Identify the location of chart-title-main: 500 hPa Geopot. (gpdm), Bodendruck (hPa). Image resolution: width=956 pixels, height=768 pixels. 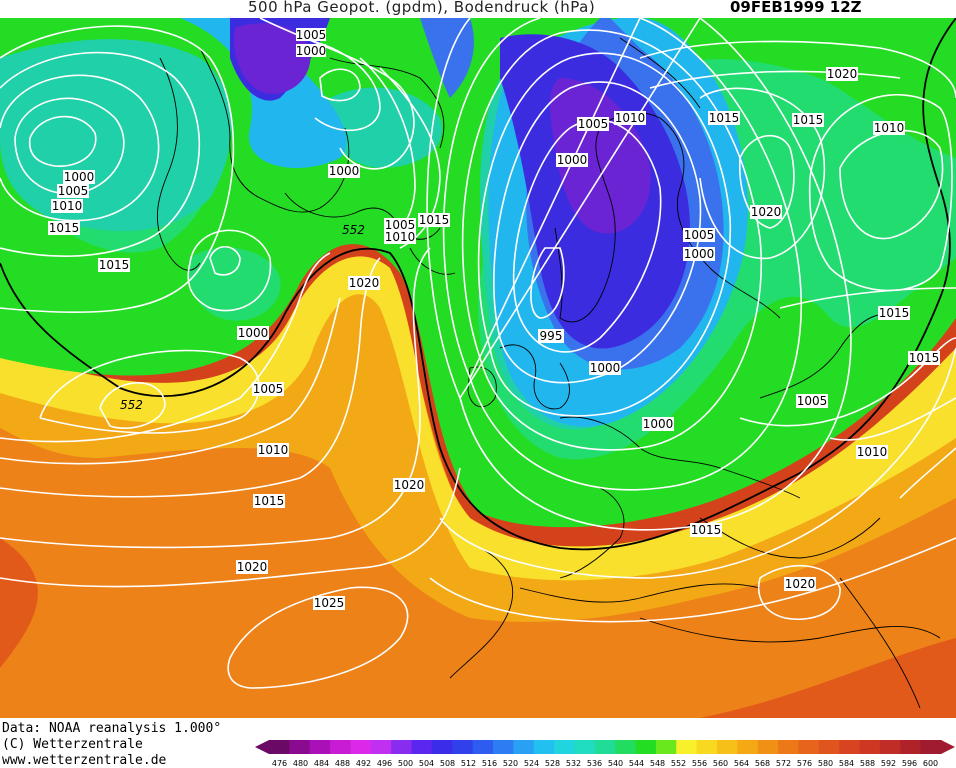
(422, 8).